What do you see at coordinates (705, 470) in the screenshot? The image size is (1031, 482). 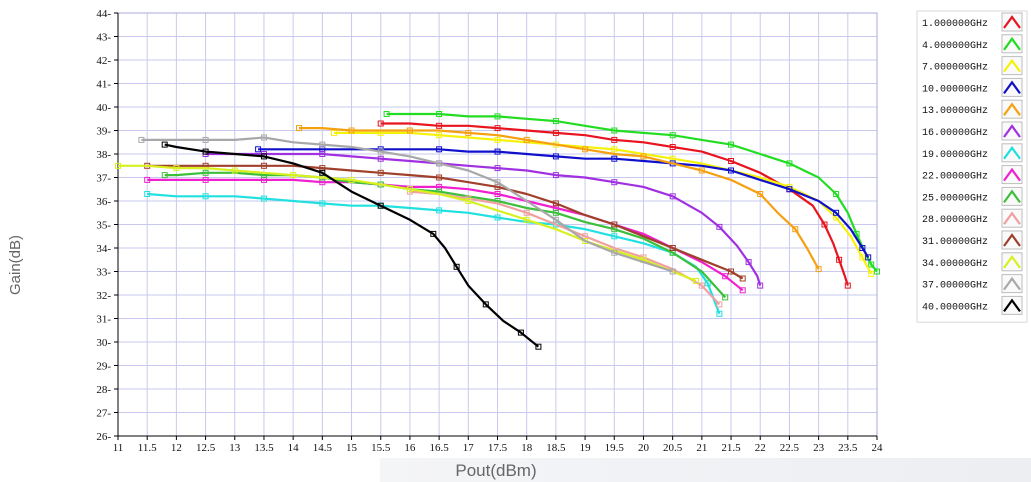 I see `footer-band` at bounding box center [705, 470].